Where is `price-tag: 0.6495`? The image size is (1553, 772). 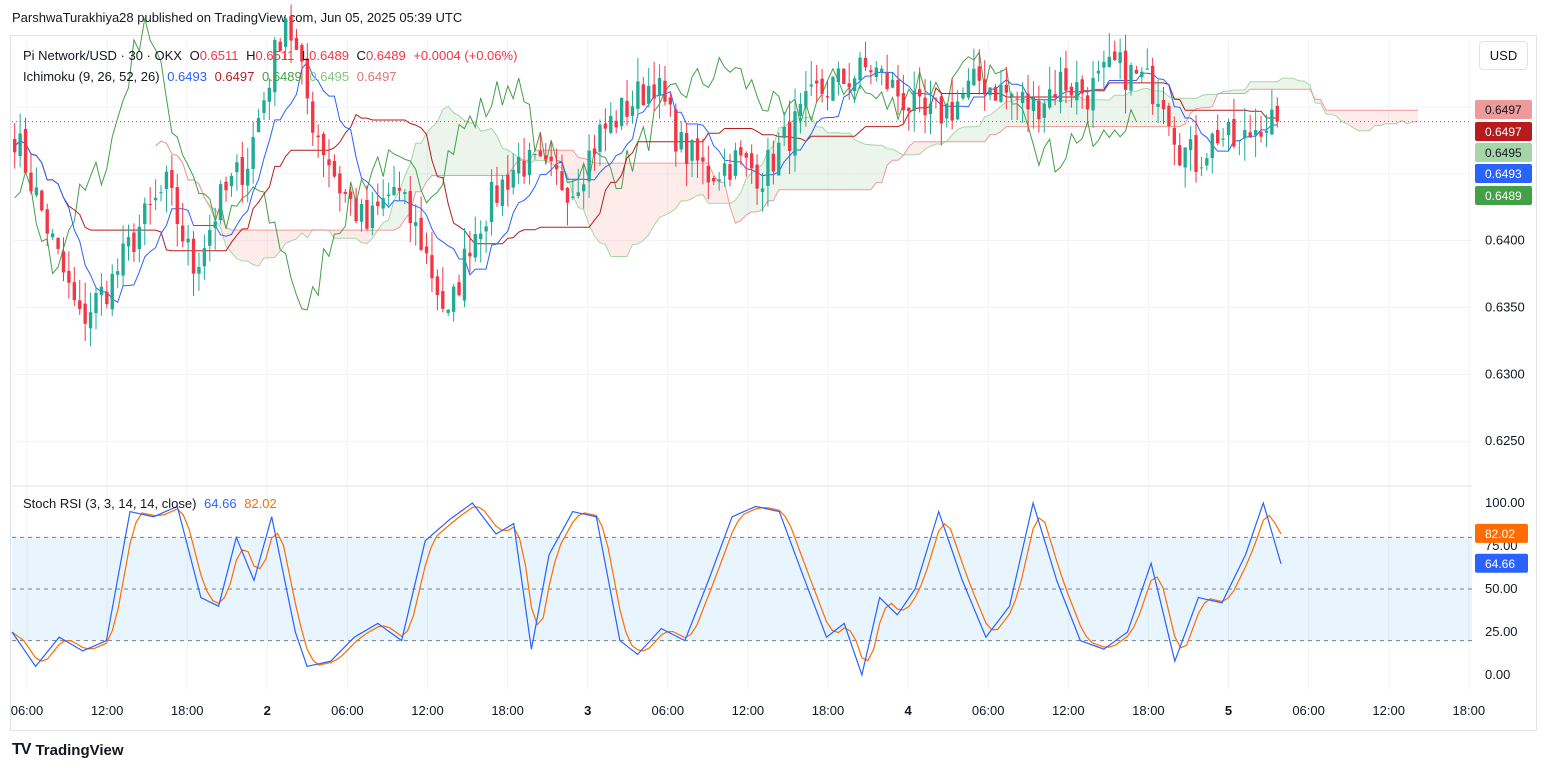 price-tag: 0.6495 is located at coordinates (1503, 152).